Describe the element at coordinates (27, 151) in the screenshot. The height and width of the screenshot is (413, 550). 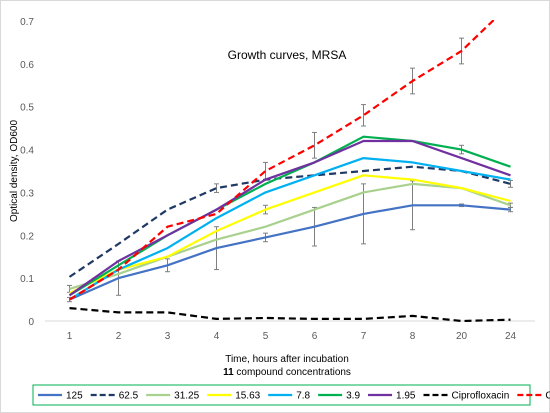
I see `y-tick-label: 0.4` at that location.